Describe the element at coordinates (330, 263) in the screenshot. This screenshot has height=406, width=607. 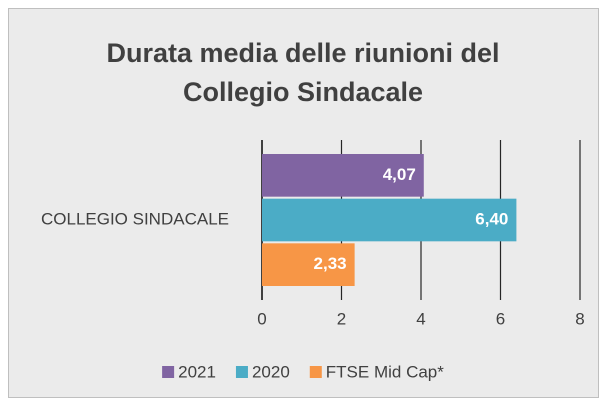
I see `data-label: 2,33` at that location.